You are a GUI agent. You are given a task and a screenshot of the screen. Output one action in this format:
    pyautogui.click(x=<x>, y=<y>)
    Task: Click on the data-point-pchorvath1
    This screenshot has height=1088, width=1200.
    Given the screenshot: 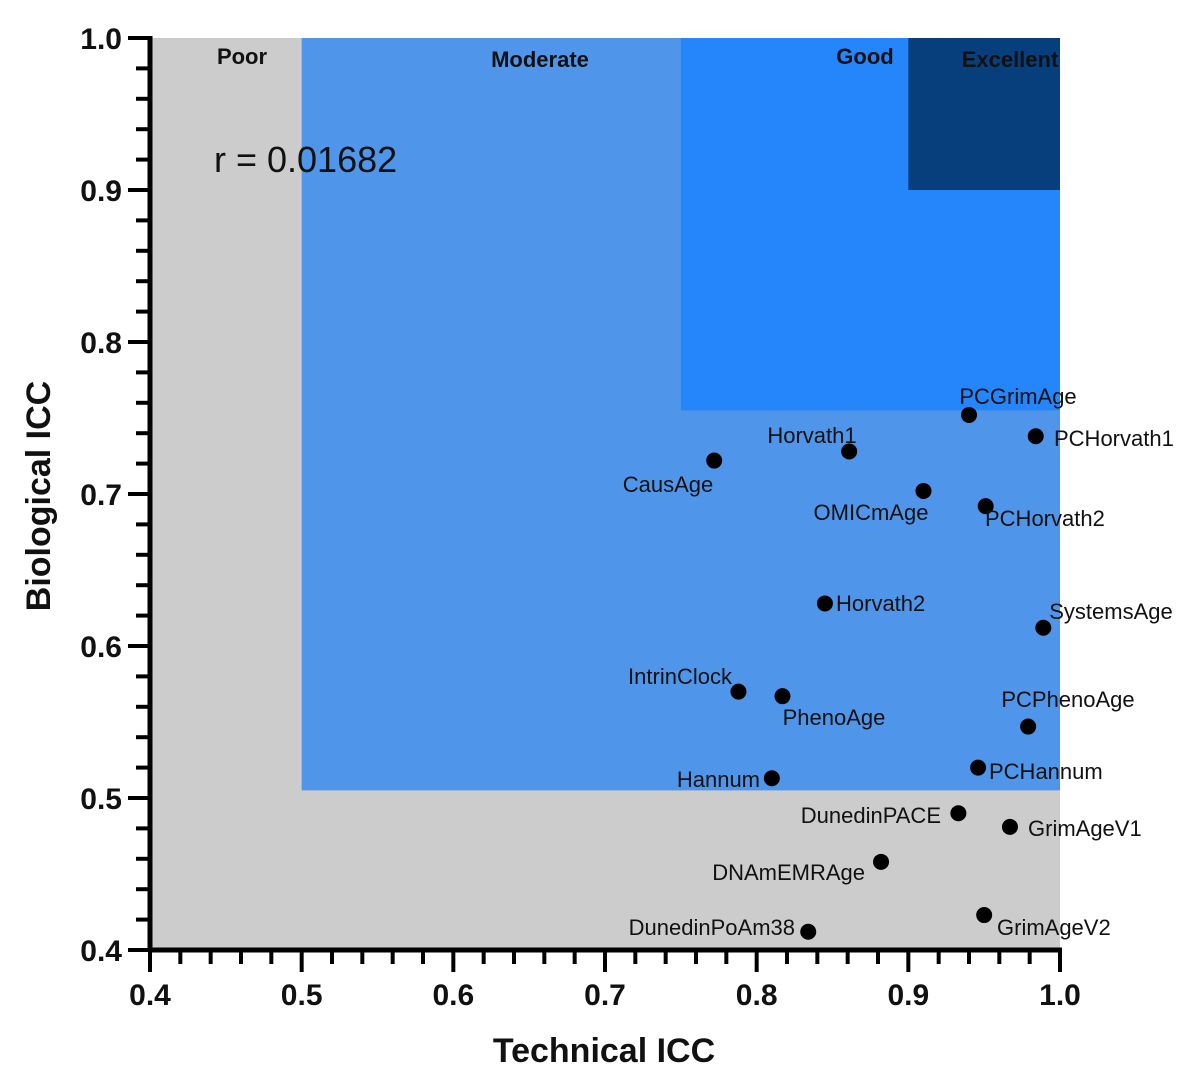 What is the action you would take?
    pyautogui.click(x=1035, y=436)
    